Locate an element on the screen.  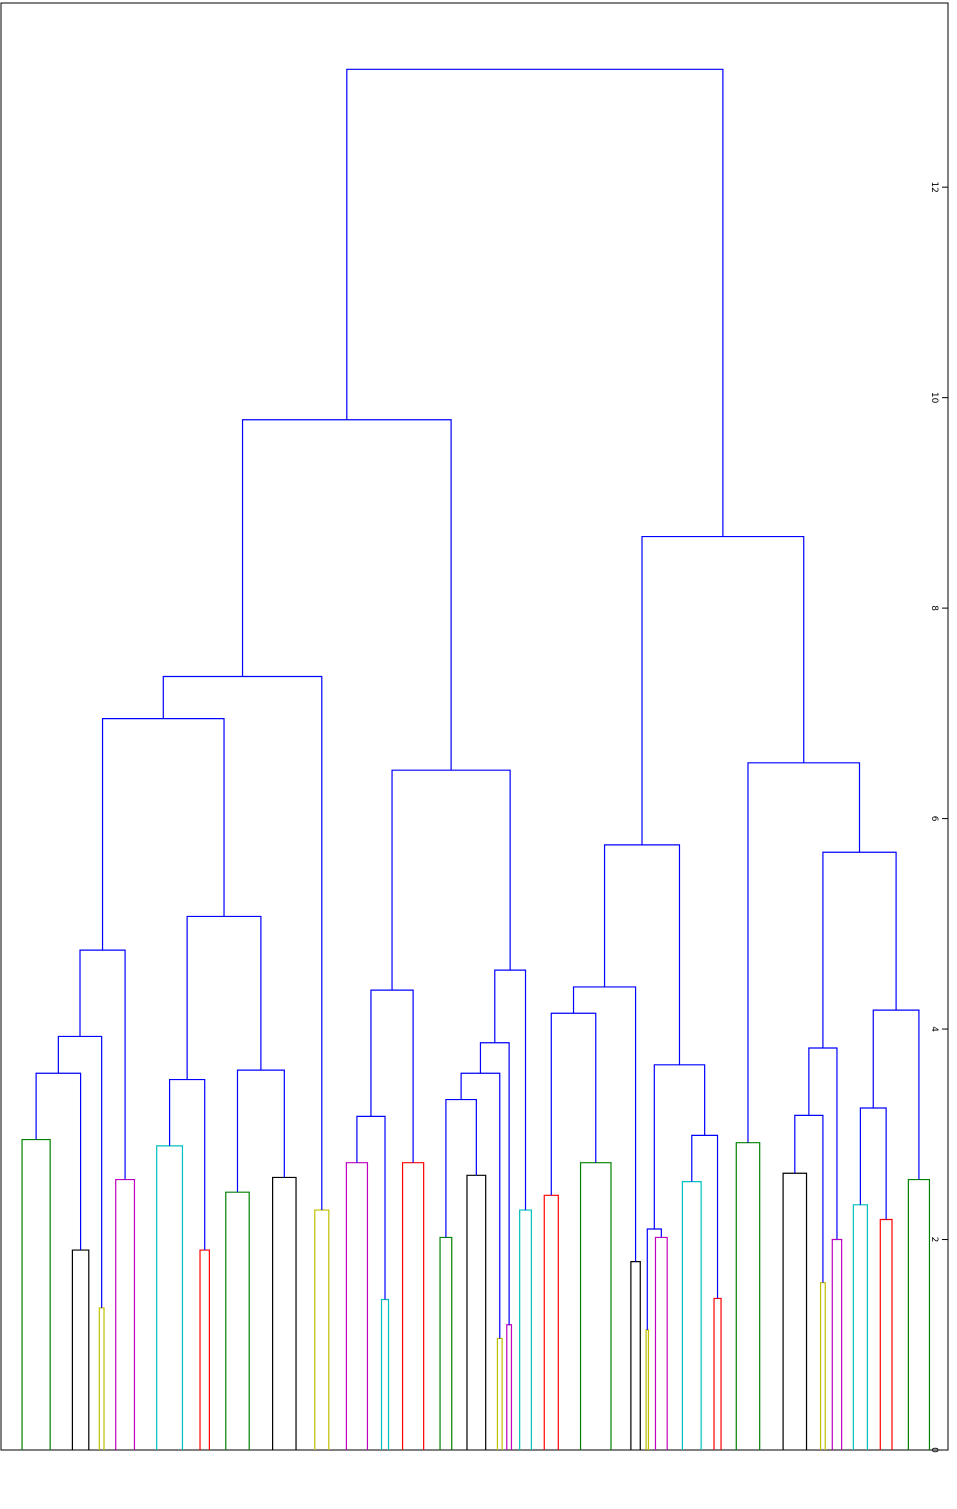
y-tick-label: 10 is located at coordinates (934, 398).